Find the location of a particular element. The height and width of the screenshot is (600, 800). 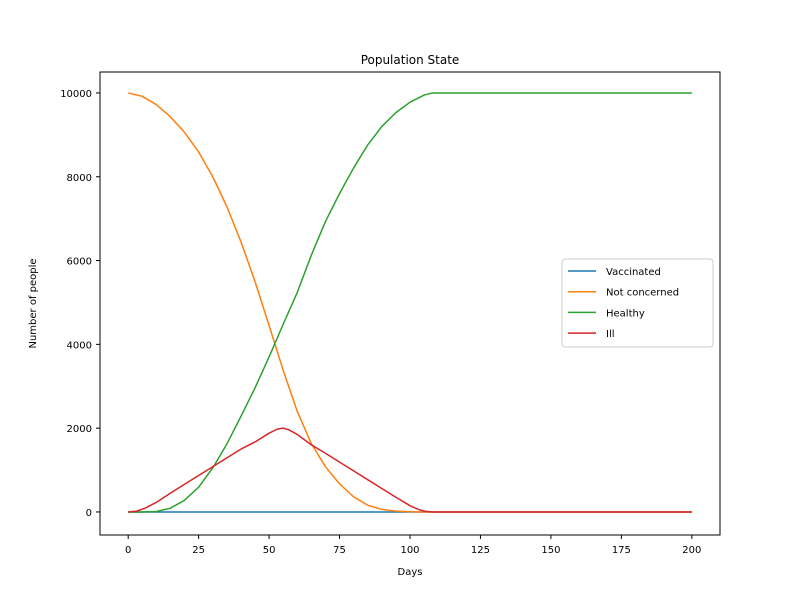

legend-label-not-concerned: Not concerned is located at coordinates (642, 293).